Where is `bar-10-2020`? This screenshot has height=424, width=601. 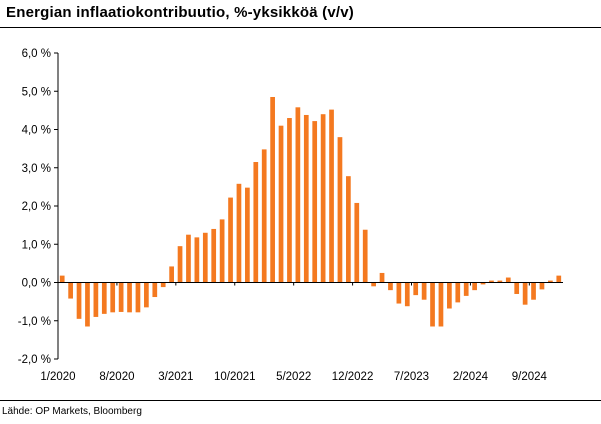 bar-10-2020 is located at coordinates (138, 297).